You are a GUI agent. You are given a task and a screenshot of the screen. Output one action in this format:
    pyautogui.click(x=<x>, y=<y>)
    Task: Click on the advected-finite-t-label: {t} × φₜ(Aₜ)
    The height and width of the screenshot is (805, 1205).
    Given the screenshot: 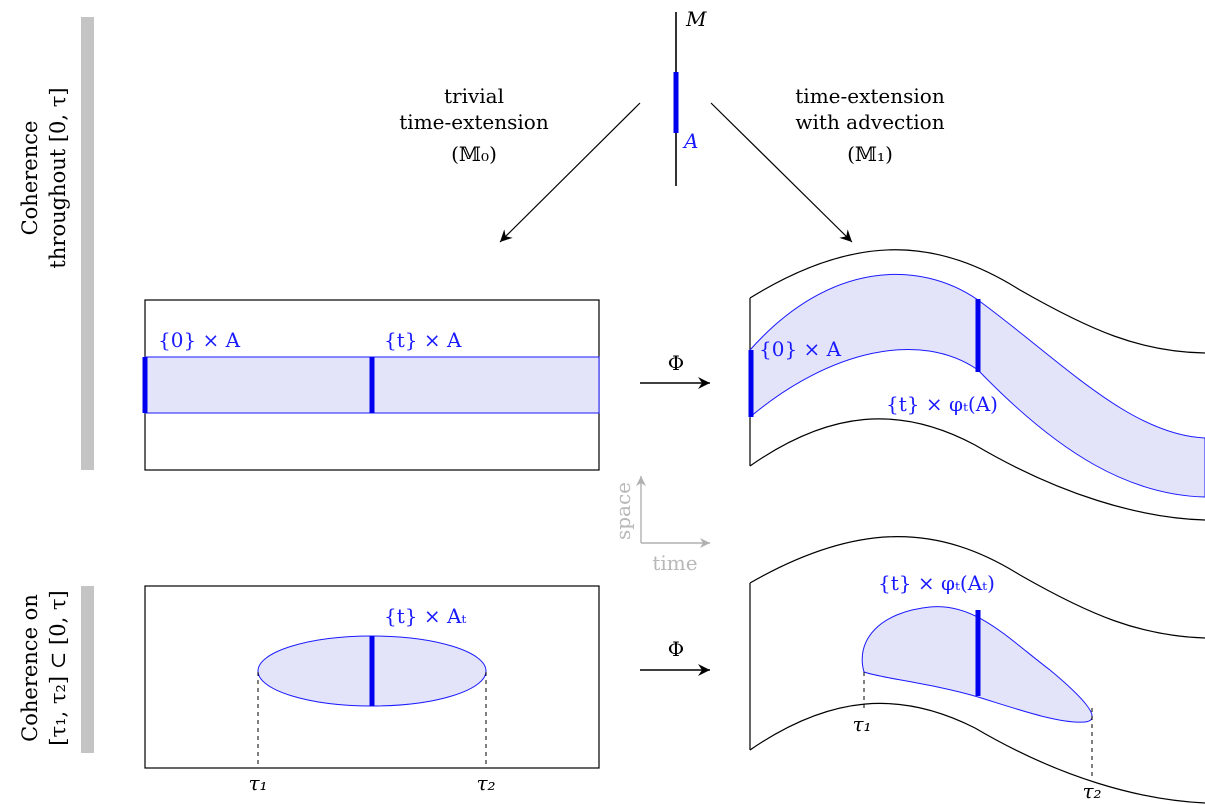 What is the action you would take?
    pyautogui.click(x=936, y=583)
    